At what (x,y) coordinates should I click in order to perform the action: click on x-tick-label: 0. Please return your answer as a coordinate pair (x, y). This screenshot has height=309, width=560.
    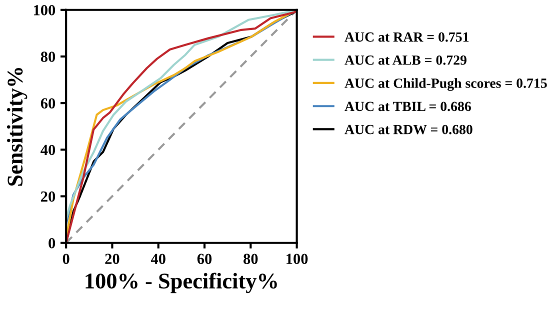
    Looking at the image, I should click on (66, 259).